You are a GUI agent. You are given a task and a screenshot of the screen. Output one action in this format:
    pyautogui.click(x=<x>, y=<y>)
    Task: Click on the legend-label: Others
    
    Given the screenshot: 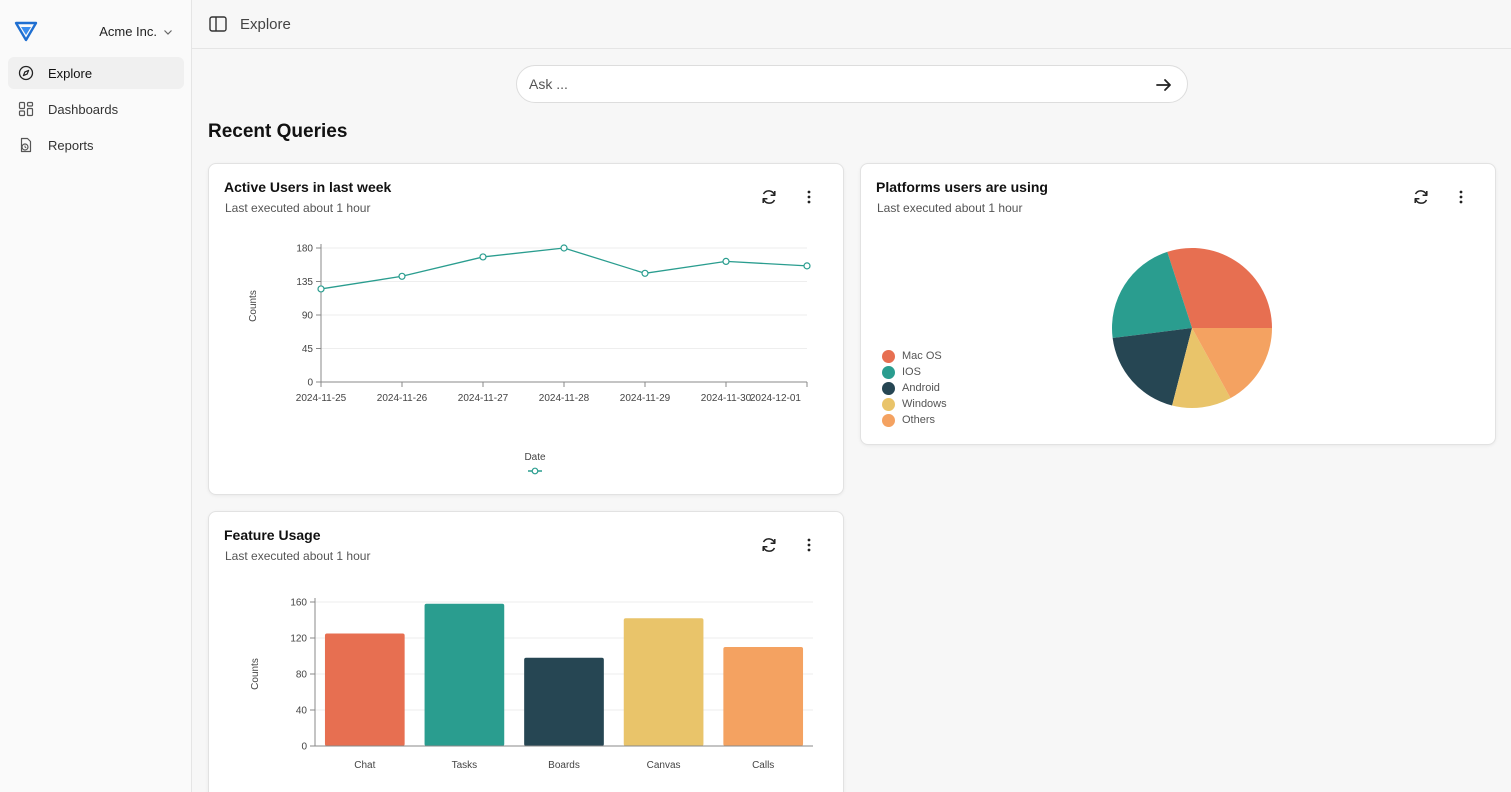 What is the action you would take?
    pyautogui.click(x=919, y=420)
    